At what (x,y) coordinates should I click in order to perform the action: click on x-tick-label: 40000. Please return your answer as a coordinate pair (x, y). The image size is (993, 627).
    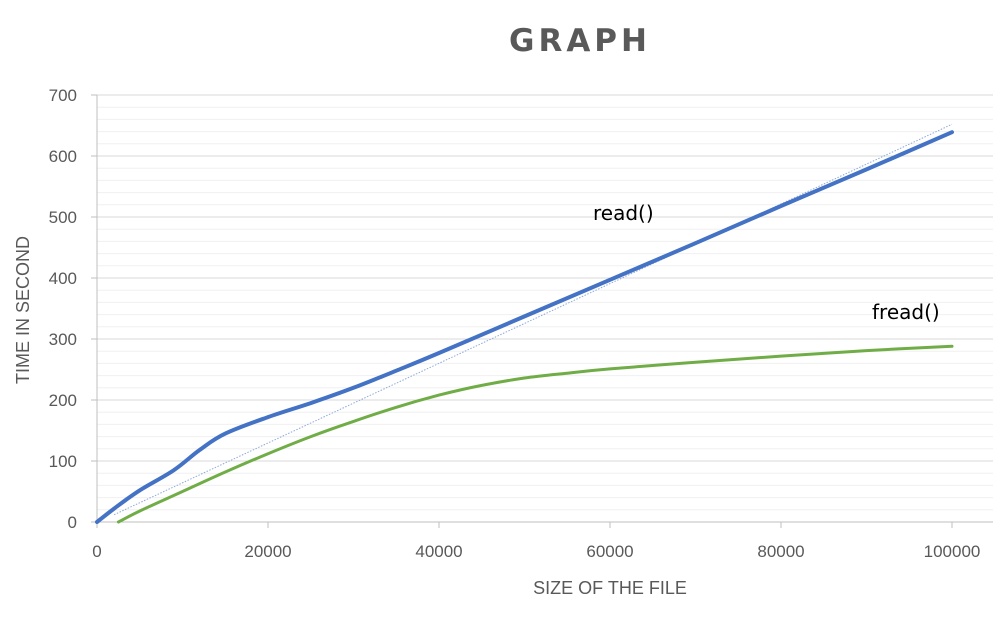
    Looking at the image, I should click on (438, 551).